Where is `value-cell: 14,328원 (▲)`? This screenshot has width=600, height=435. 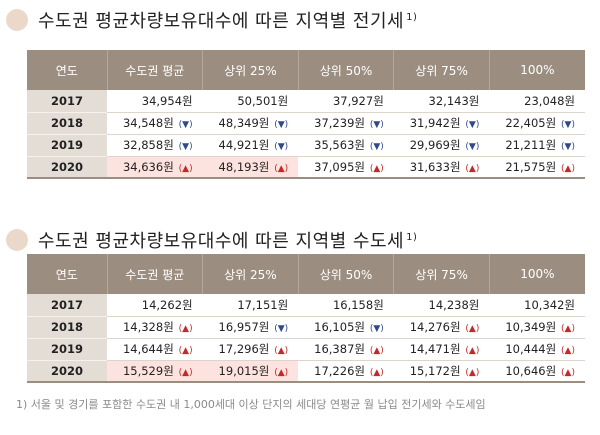 value-cell: 14,328원 (▲) is located at coordinates (155, 327).